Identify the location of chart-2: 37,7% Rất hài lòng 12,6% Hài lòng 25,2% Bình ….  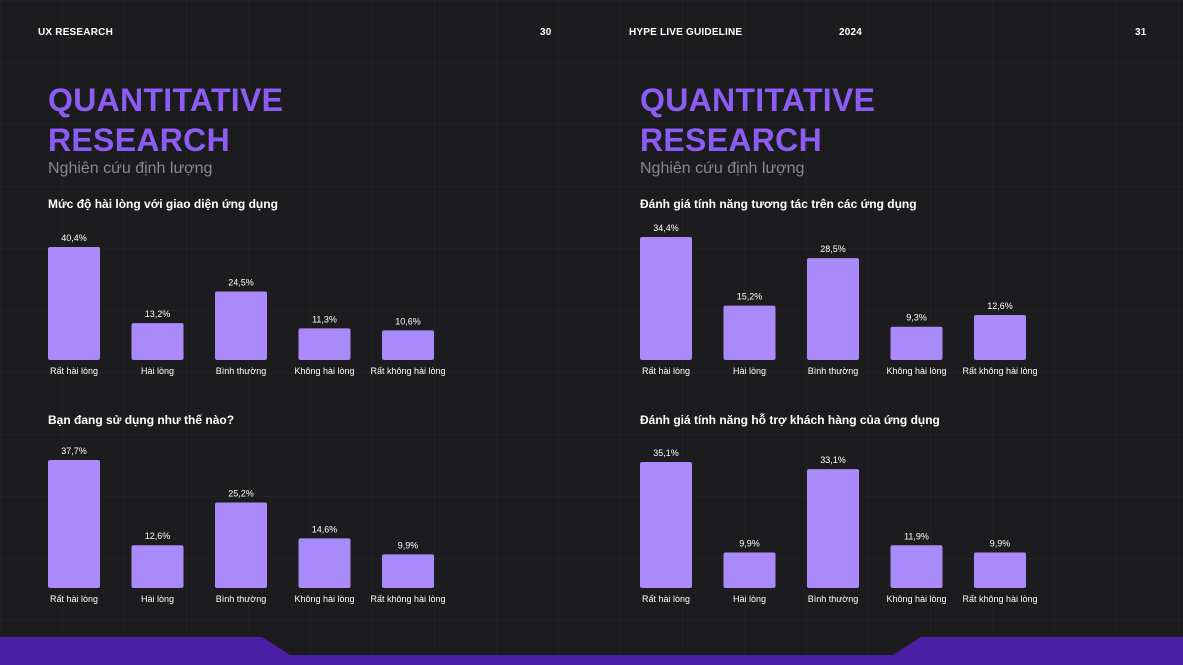
(250, 528).